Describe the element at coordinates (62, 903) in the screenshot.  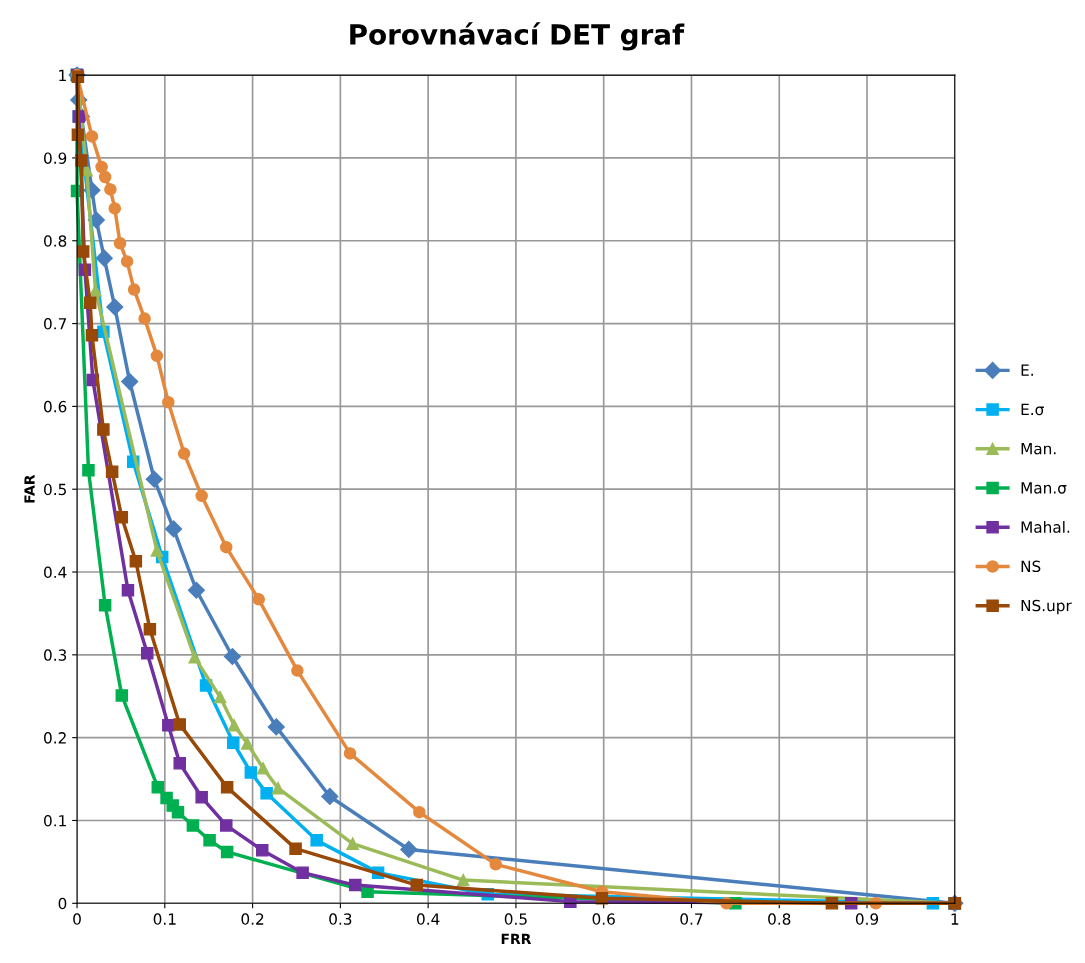
I see `y-tick-label: 0` at that location.